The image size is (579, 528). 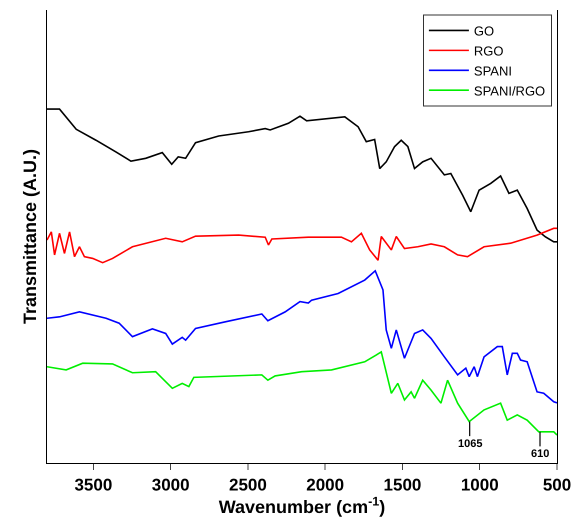 What do you see at coordinates (302, 506) in the screenshot?
I see `x-axis-title: Wavenumber (cm$^{-1}$)` at bounding box center [302, 506].